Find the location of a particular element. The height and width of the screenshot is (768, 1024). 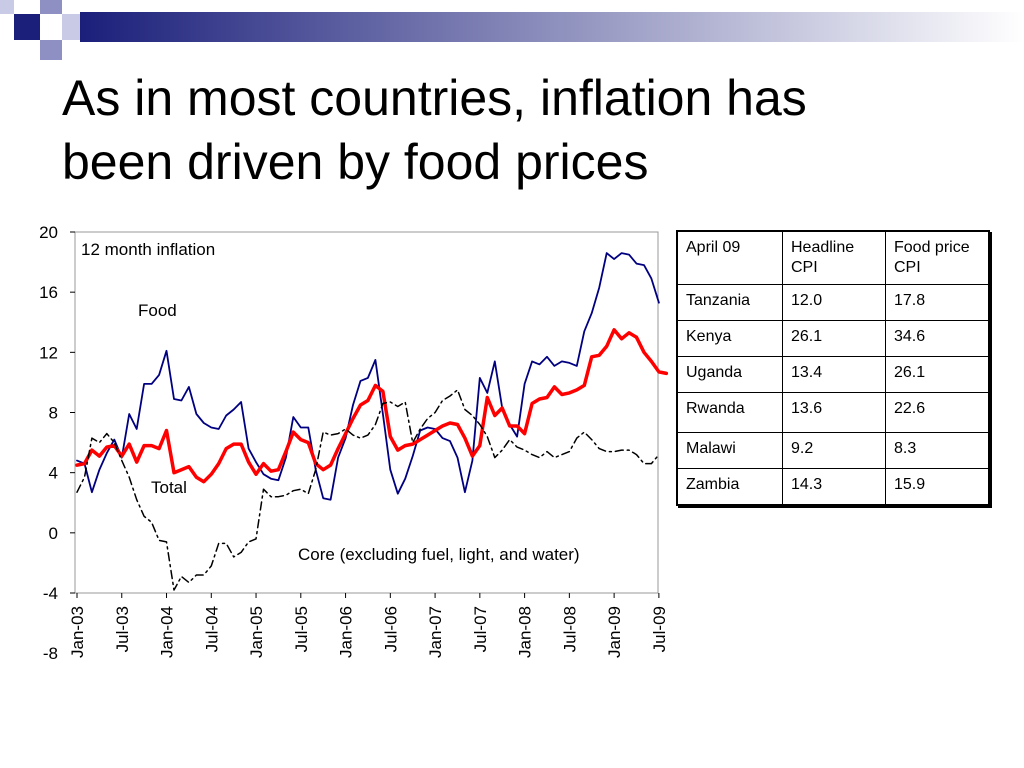

cpi-table-cell: 34.6 is located at coordinates (937, 338).